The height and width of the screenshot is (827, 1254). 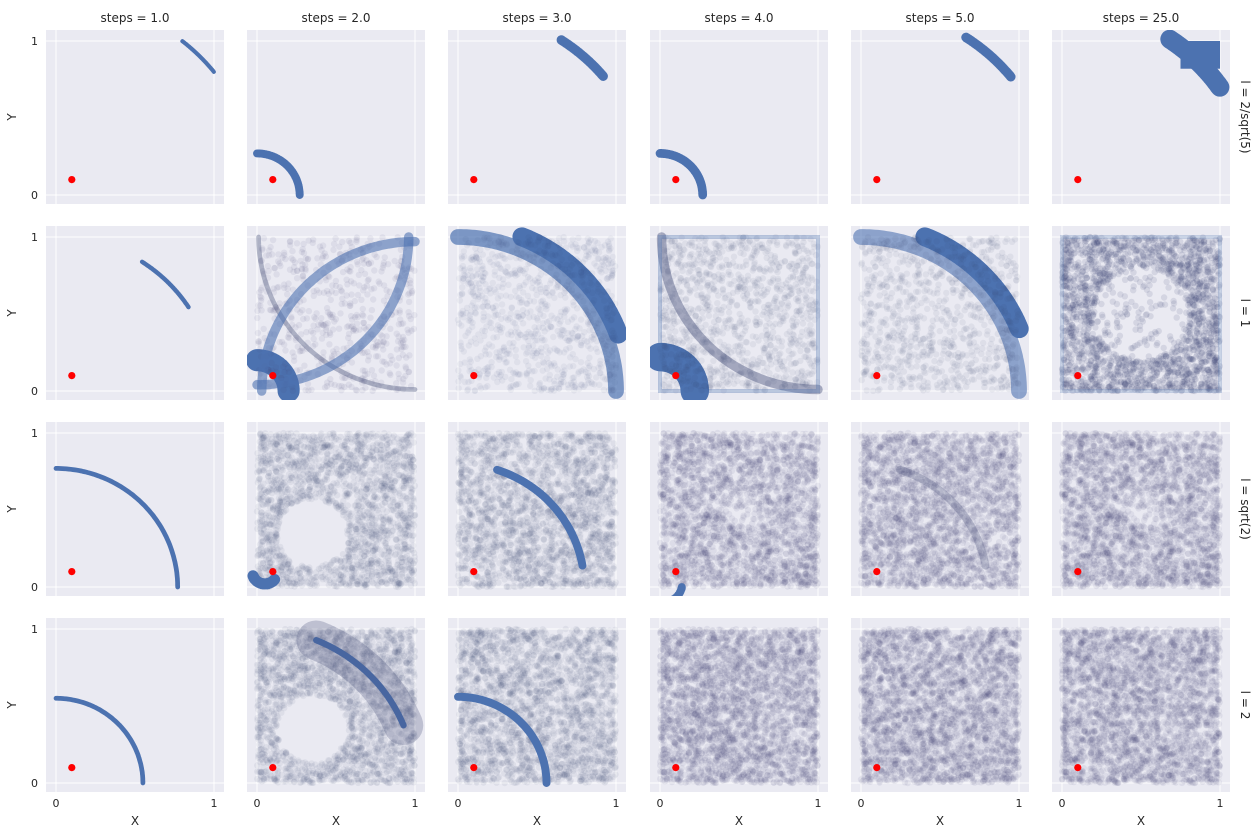 I want to click on row-label: l = 2/sqrt(5), so click(x=1245, y=116).